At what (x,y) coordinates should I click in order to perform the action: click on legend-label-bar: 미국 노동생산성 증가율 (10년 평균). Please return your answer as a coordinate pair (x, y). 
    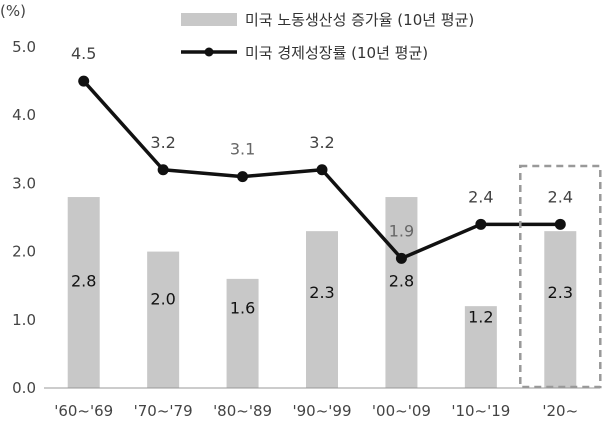
    Looking at the image, I should click on (359, 20).